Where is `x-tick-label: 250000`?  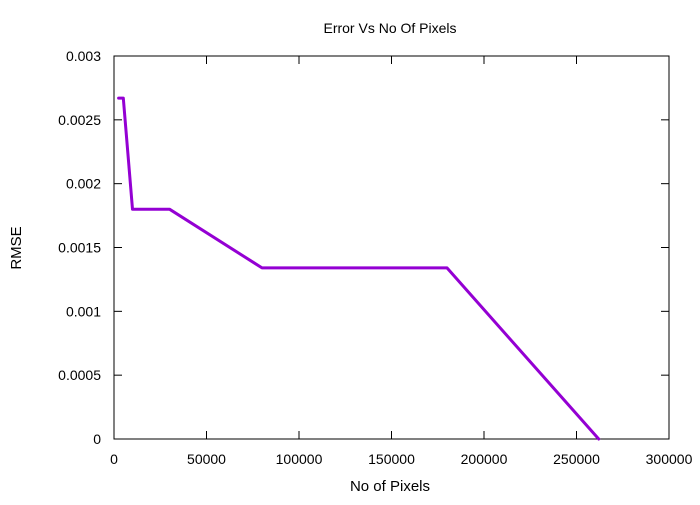
x-tick-label: 250000 is located at coordinates (576, 459).